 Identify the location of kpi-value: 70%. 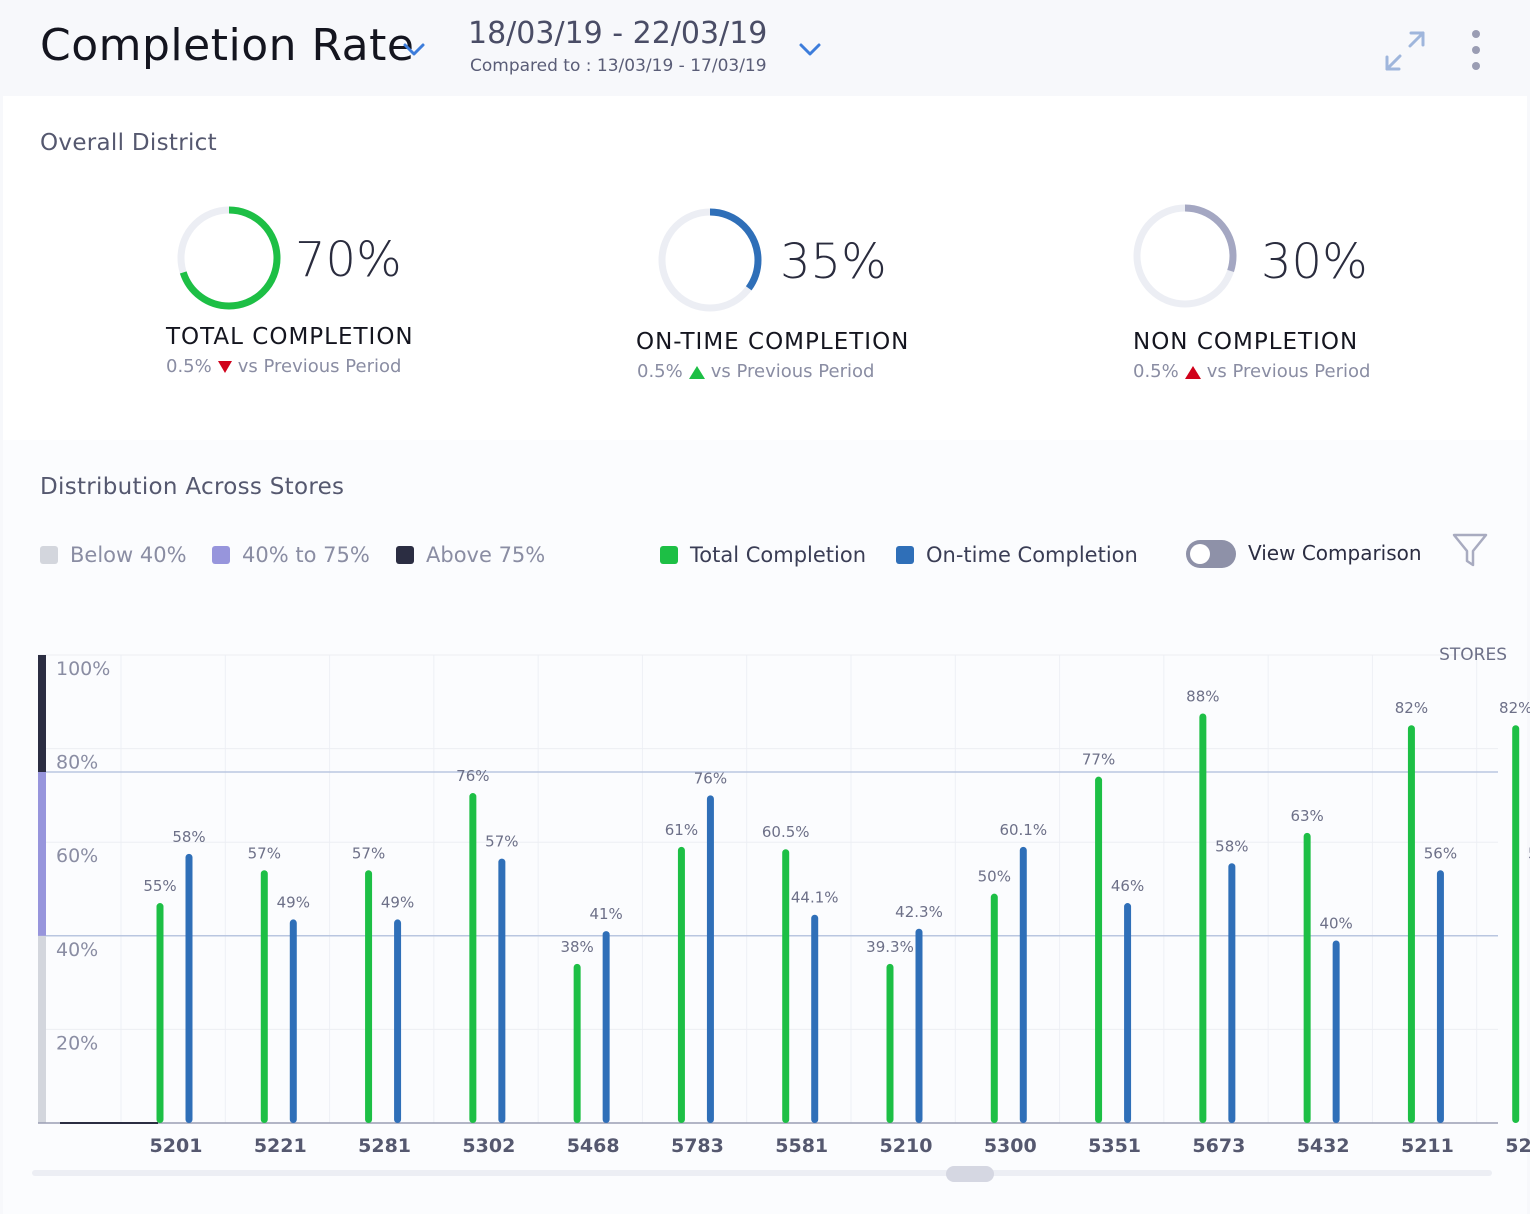
(348, 260).